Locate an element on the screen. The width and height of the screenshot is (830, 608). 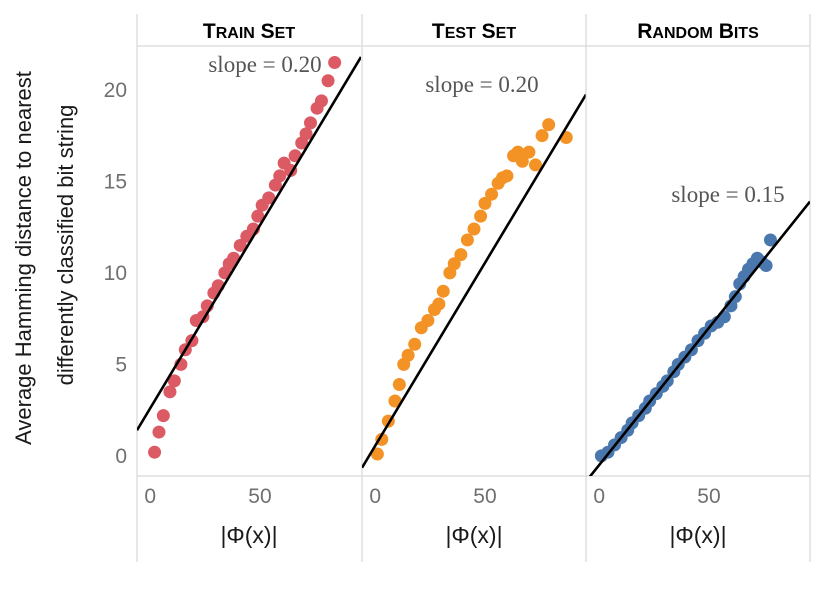
y-tick-label: 20 is located at coordinates (115, 90).